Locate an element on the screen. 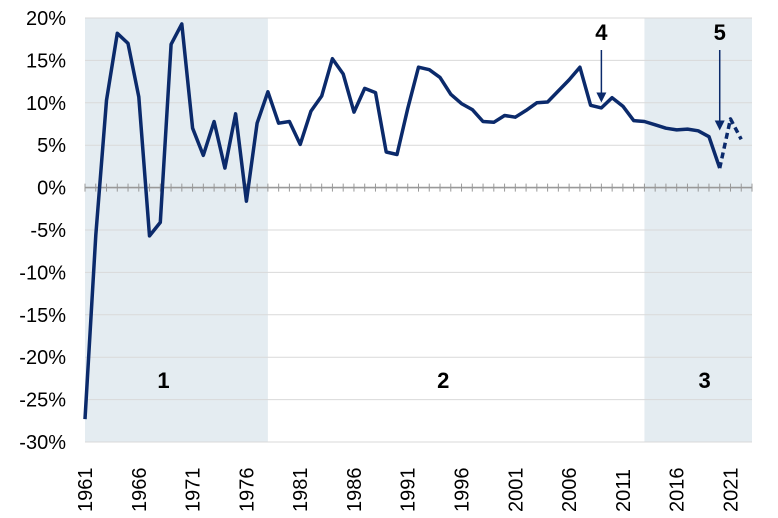 Image resolution: width=778 pixels, height=518 pixels. y-tick-label: -20% is located at coordinates (42, 358).